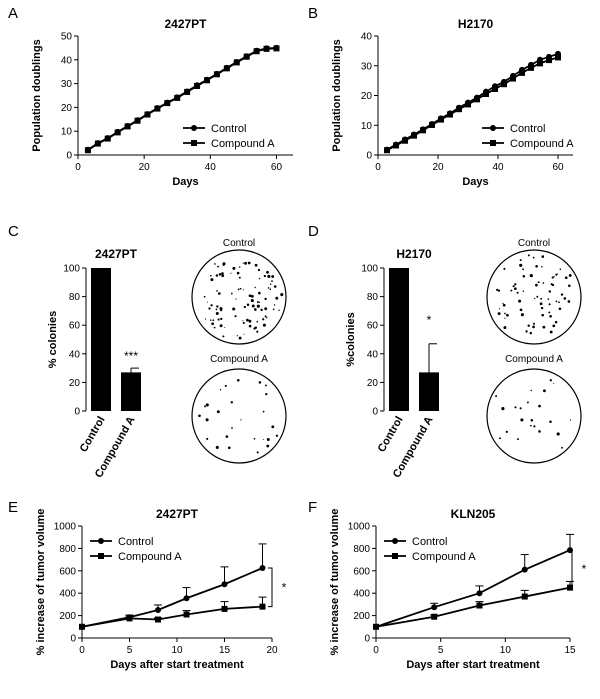 This screenshot has height=699, width=600. Describe the element at coordinates (67, 108) in the screenshot. I see `y-tick-label-20: 20` at that location.